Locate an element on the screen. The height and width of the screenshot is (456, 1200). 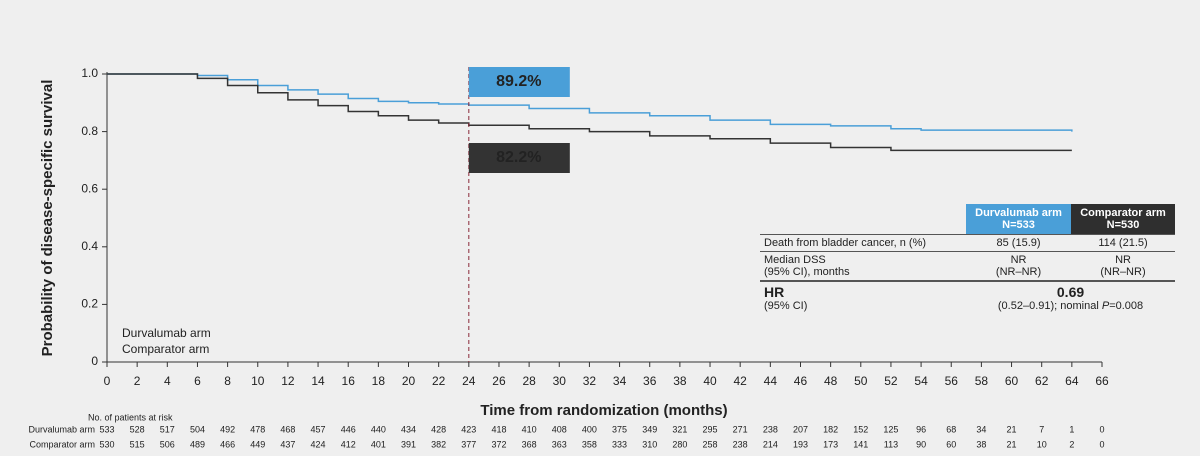
y-tick-label: 0.6 is located at coordinates (89, 188).